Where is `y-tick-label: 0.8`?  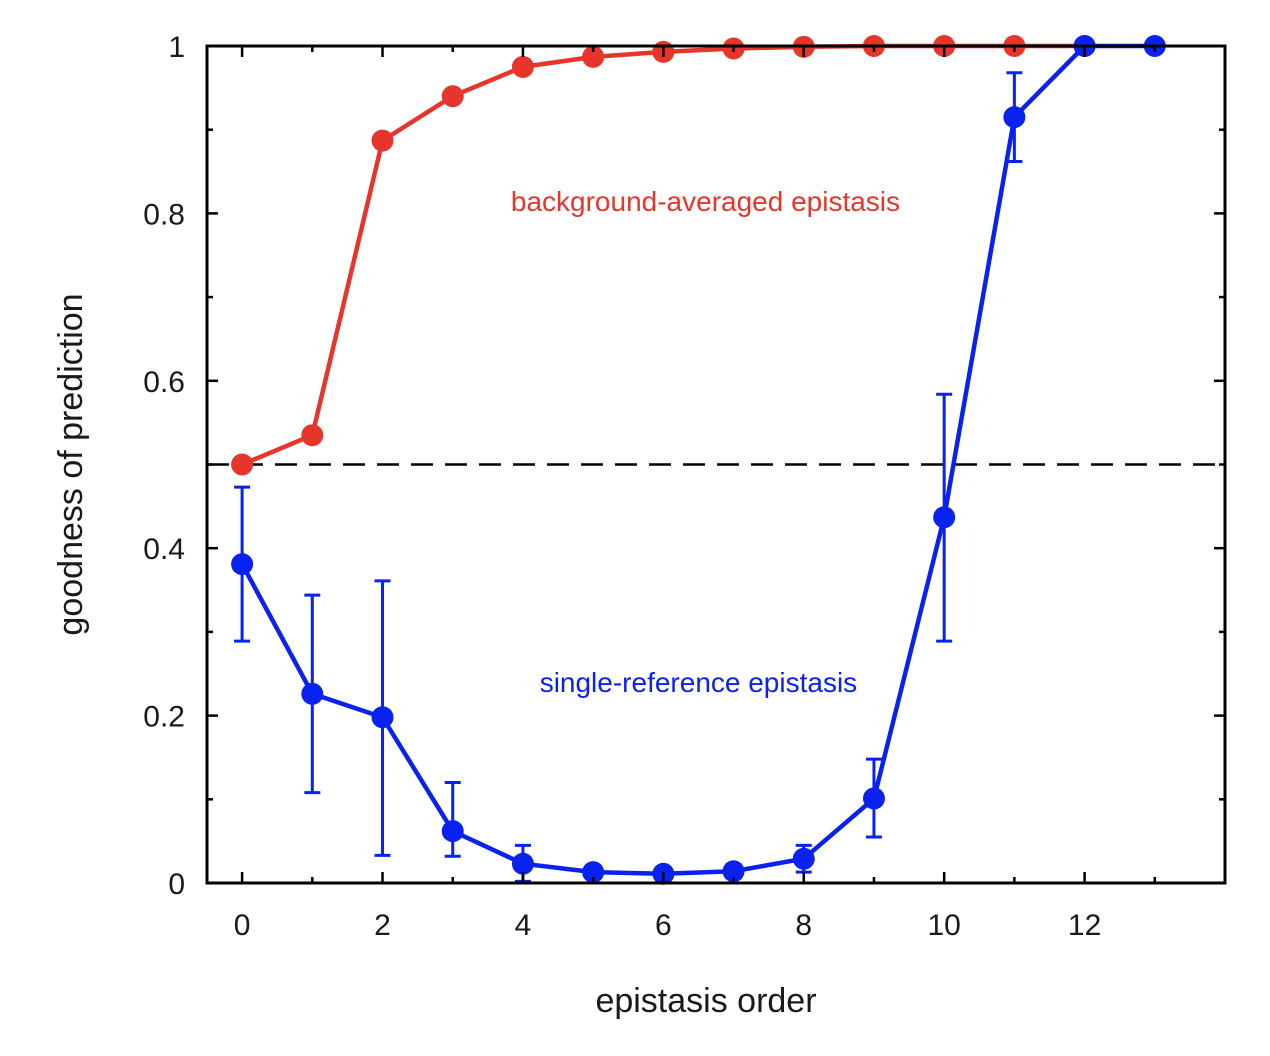 y-tick-label: 0.8 is located at coordinates (164, 214).